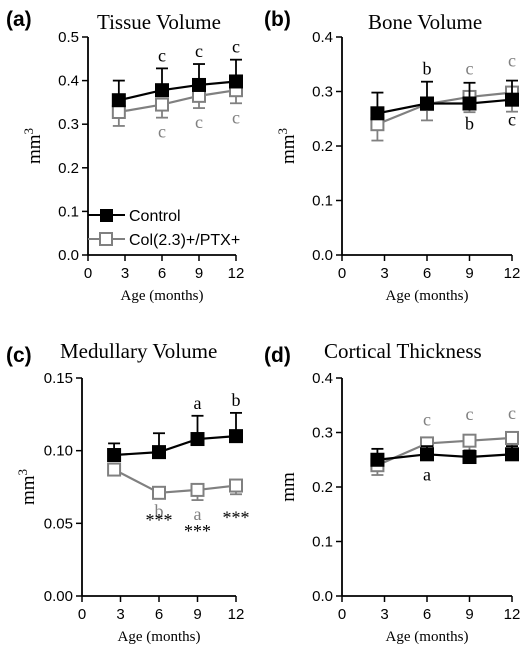 The image size is (520, 656). Describe the element at coordinates (58, 378) in the screenshot. I see `y-tick-label: 0.15` at that location.